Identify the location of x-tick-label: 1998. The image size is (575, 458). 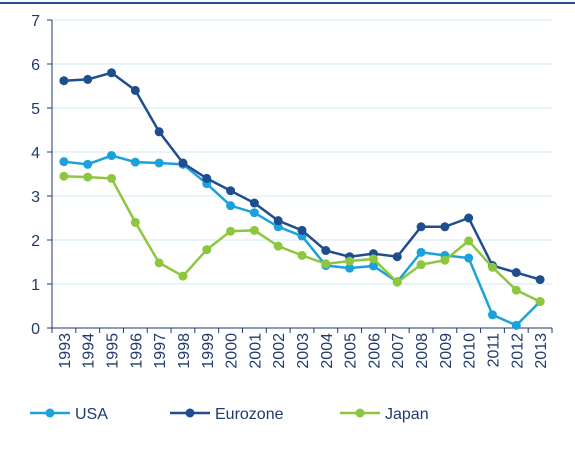
(184, 351).